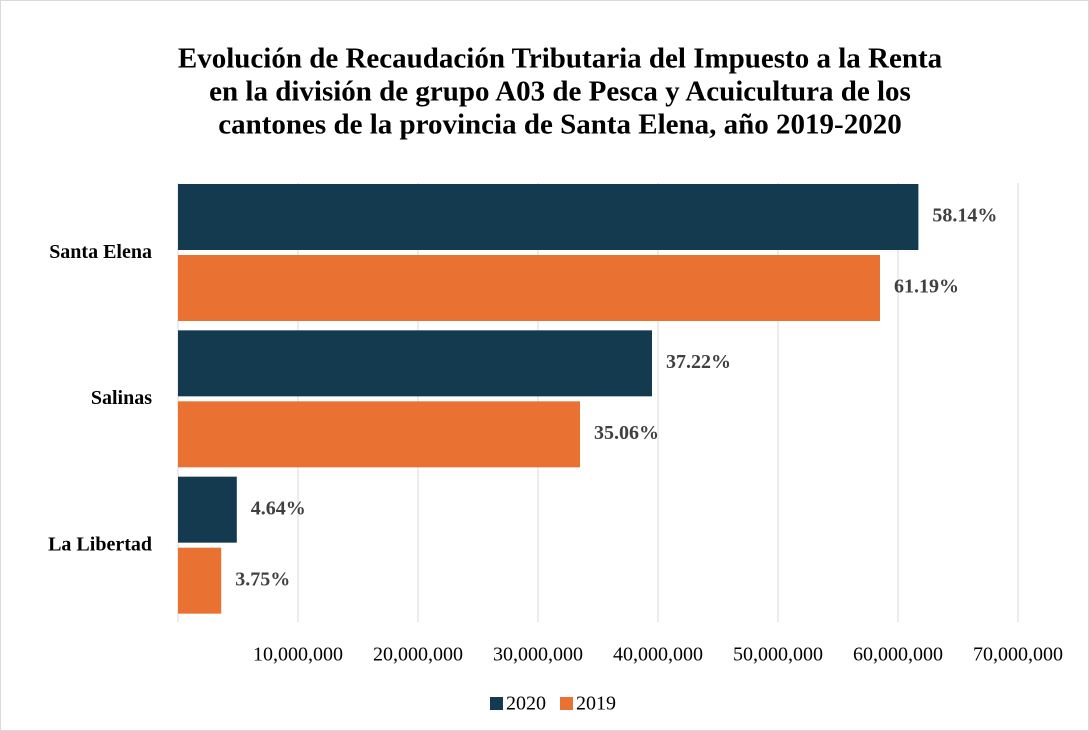  I want to click on x-tick-label: 10,000,000, so click(298, 655).